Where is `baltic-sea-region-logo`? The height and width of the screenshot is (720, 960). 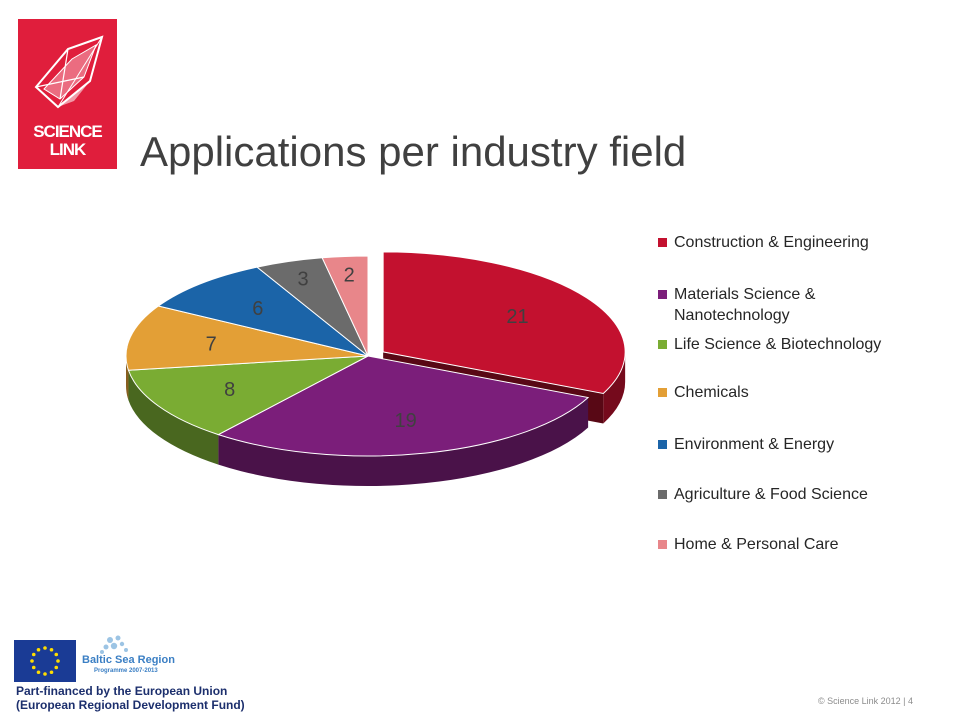
baltic-sea-region-logo is located at coordinates (114, 644).